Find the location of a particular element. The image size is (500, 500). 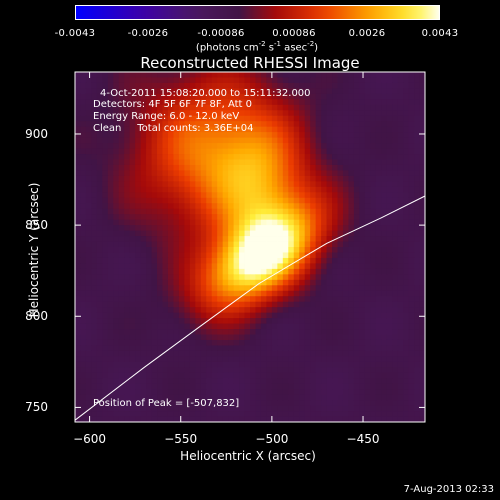

x-tick-label: −600 is located at coordinates (90, 439).